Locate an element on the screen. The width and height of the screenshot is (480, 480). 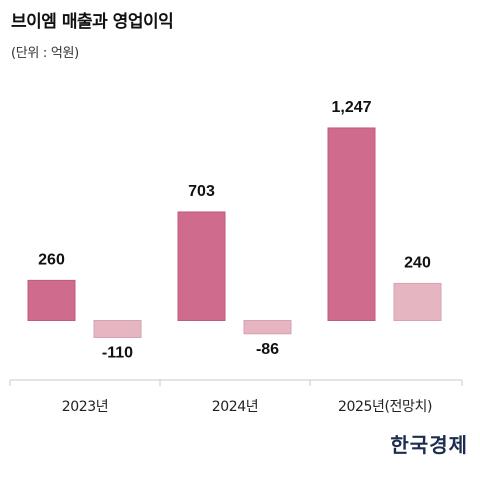
revenue-value-label-2: 1,247 is located at coordinates (351, 107).